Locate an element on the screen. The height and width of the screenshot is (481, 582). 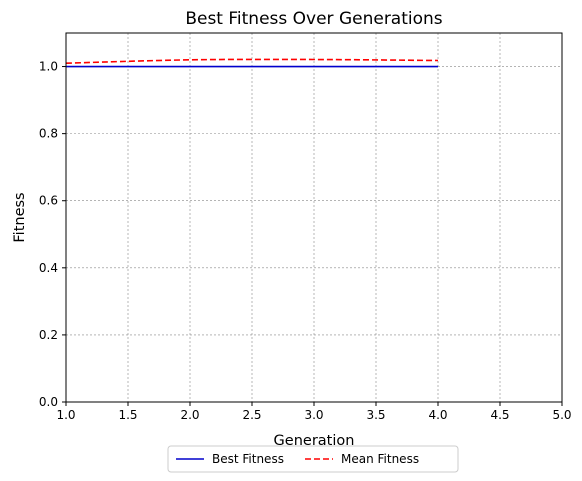
x-axis-title: Generation is located at coordinates (314, 441).